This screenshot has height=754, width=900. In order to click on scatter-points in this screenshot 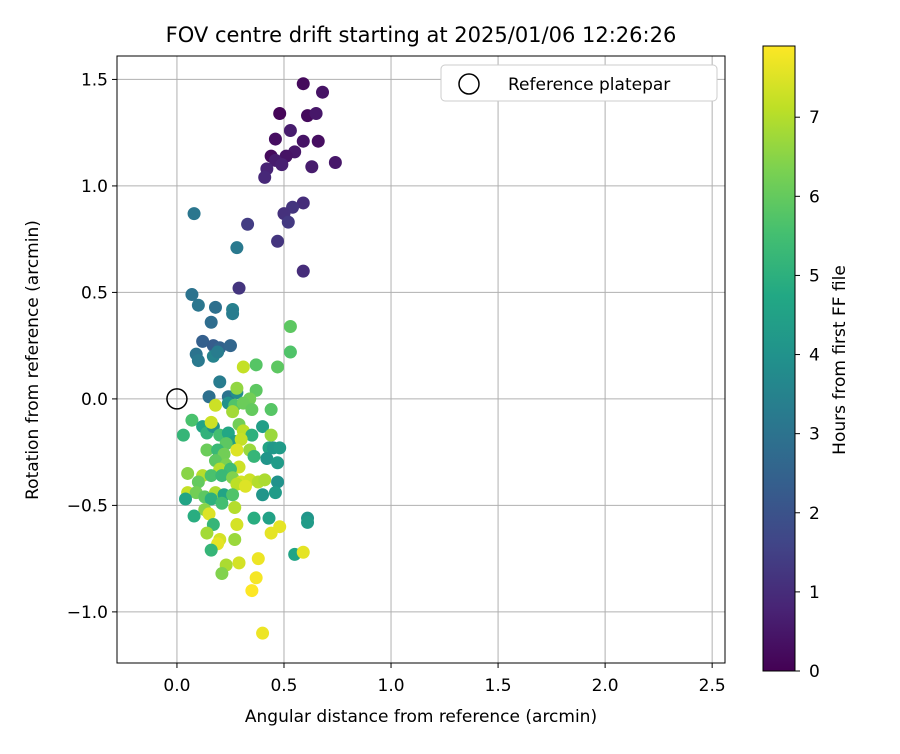, I will do `click(259, 358)`.